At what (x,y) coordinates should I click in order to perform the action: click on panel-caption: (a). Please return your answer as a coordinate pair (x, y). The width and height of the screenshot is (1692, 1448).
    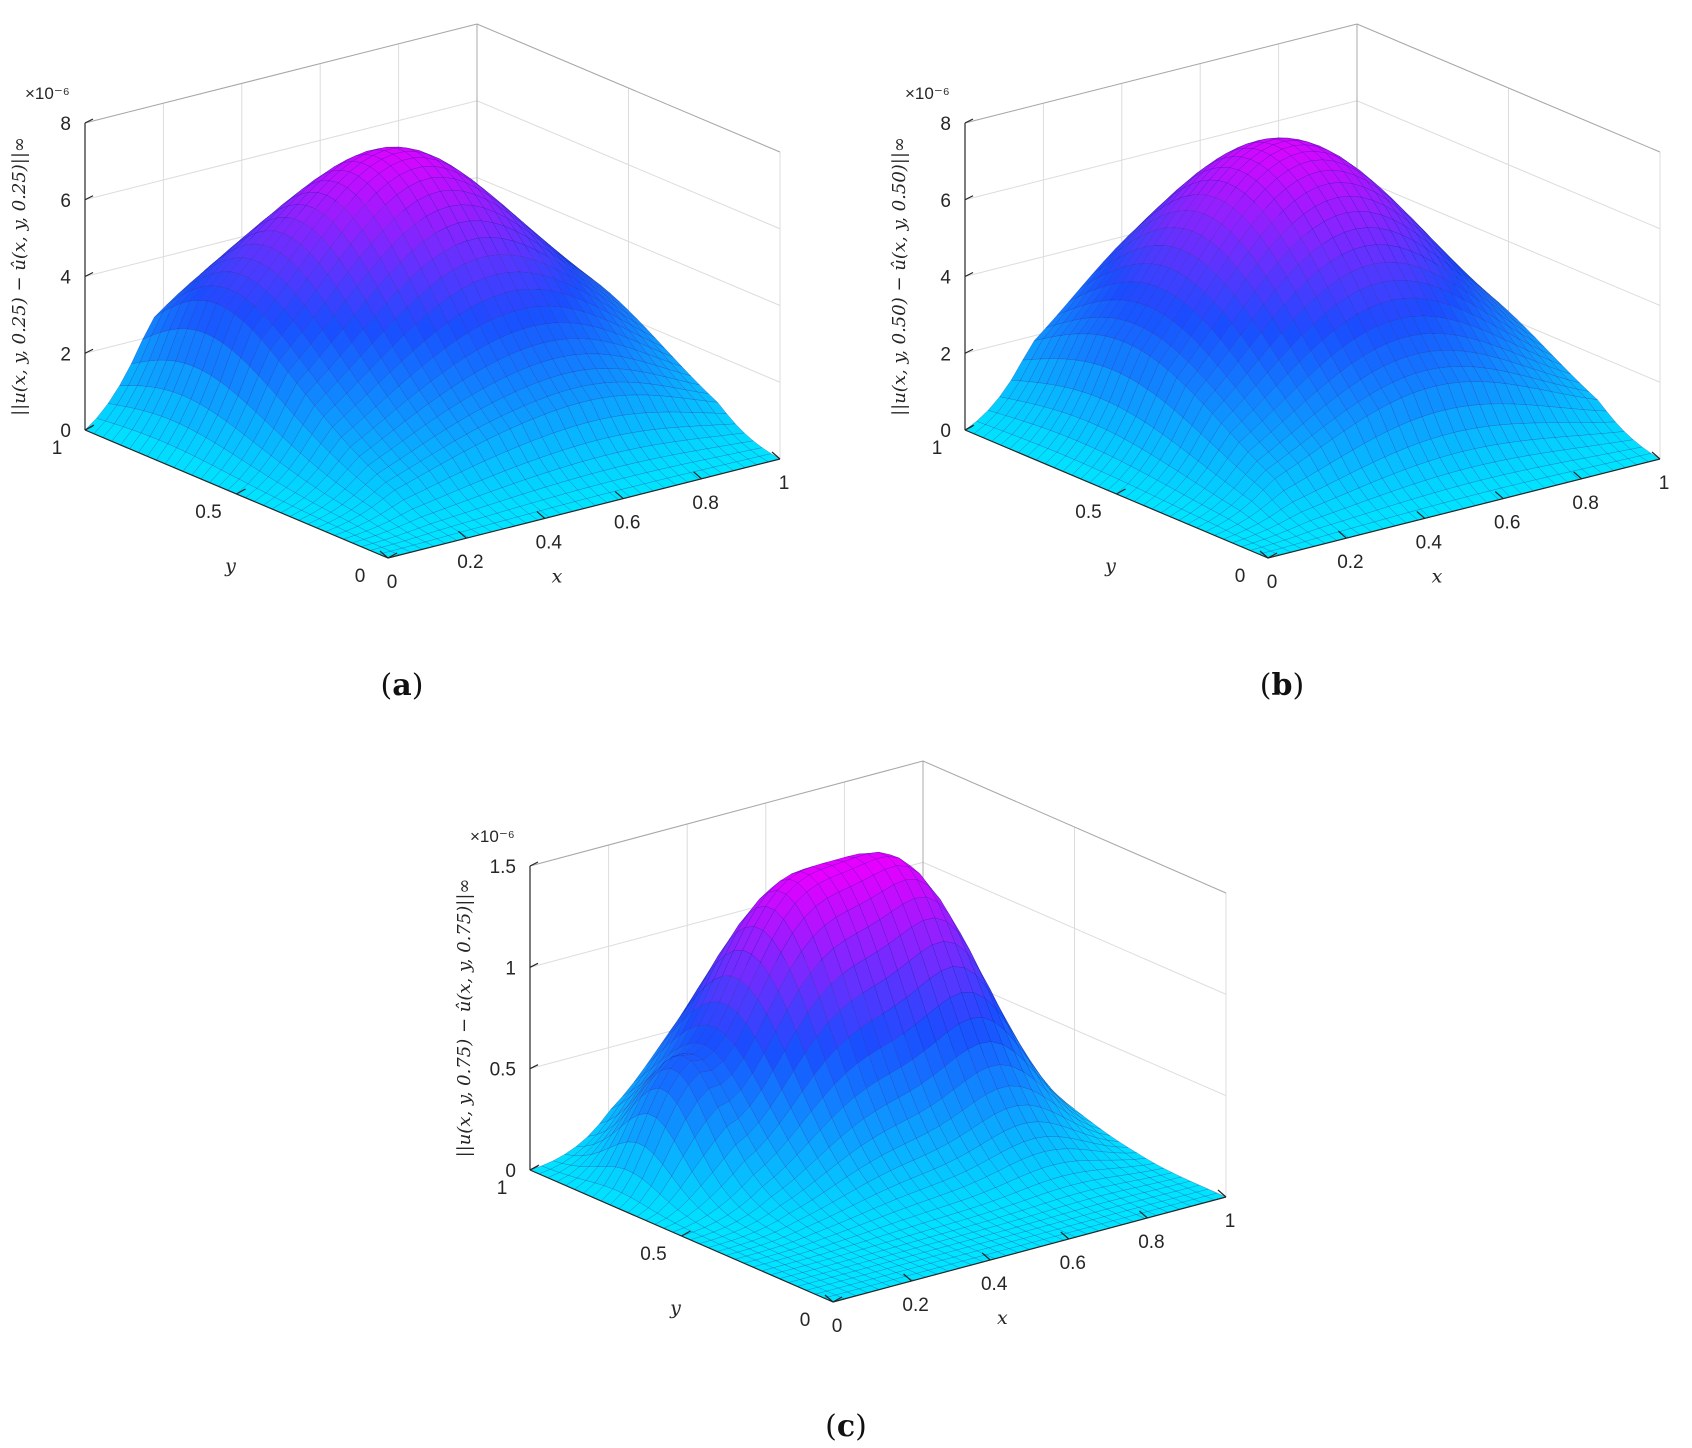
    Looking at the image, I should click on (402, 685).